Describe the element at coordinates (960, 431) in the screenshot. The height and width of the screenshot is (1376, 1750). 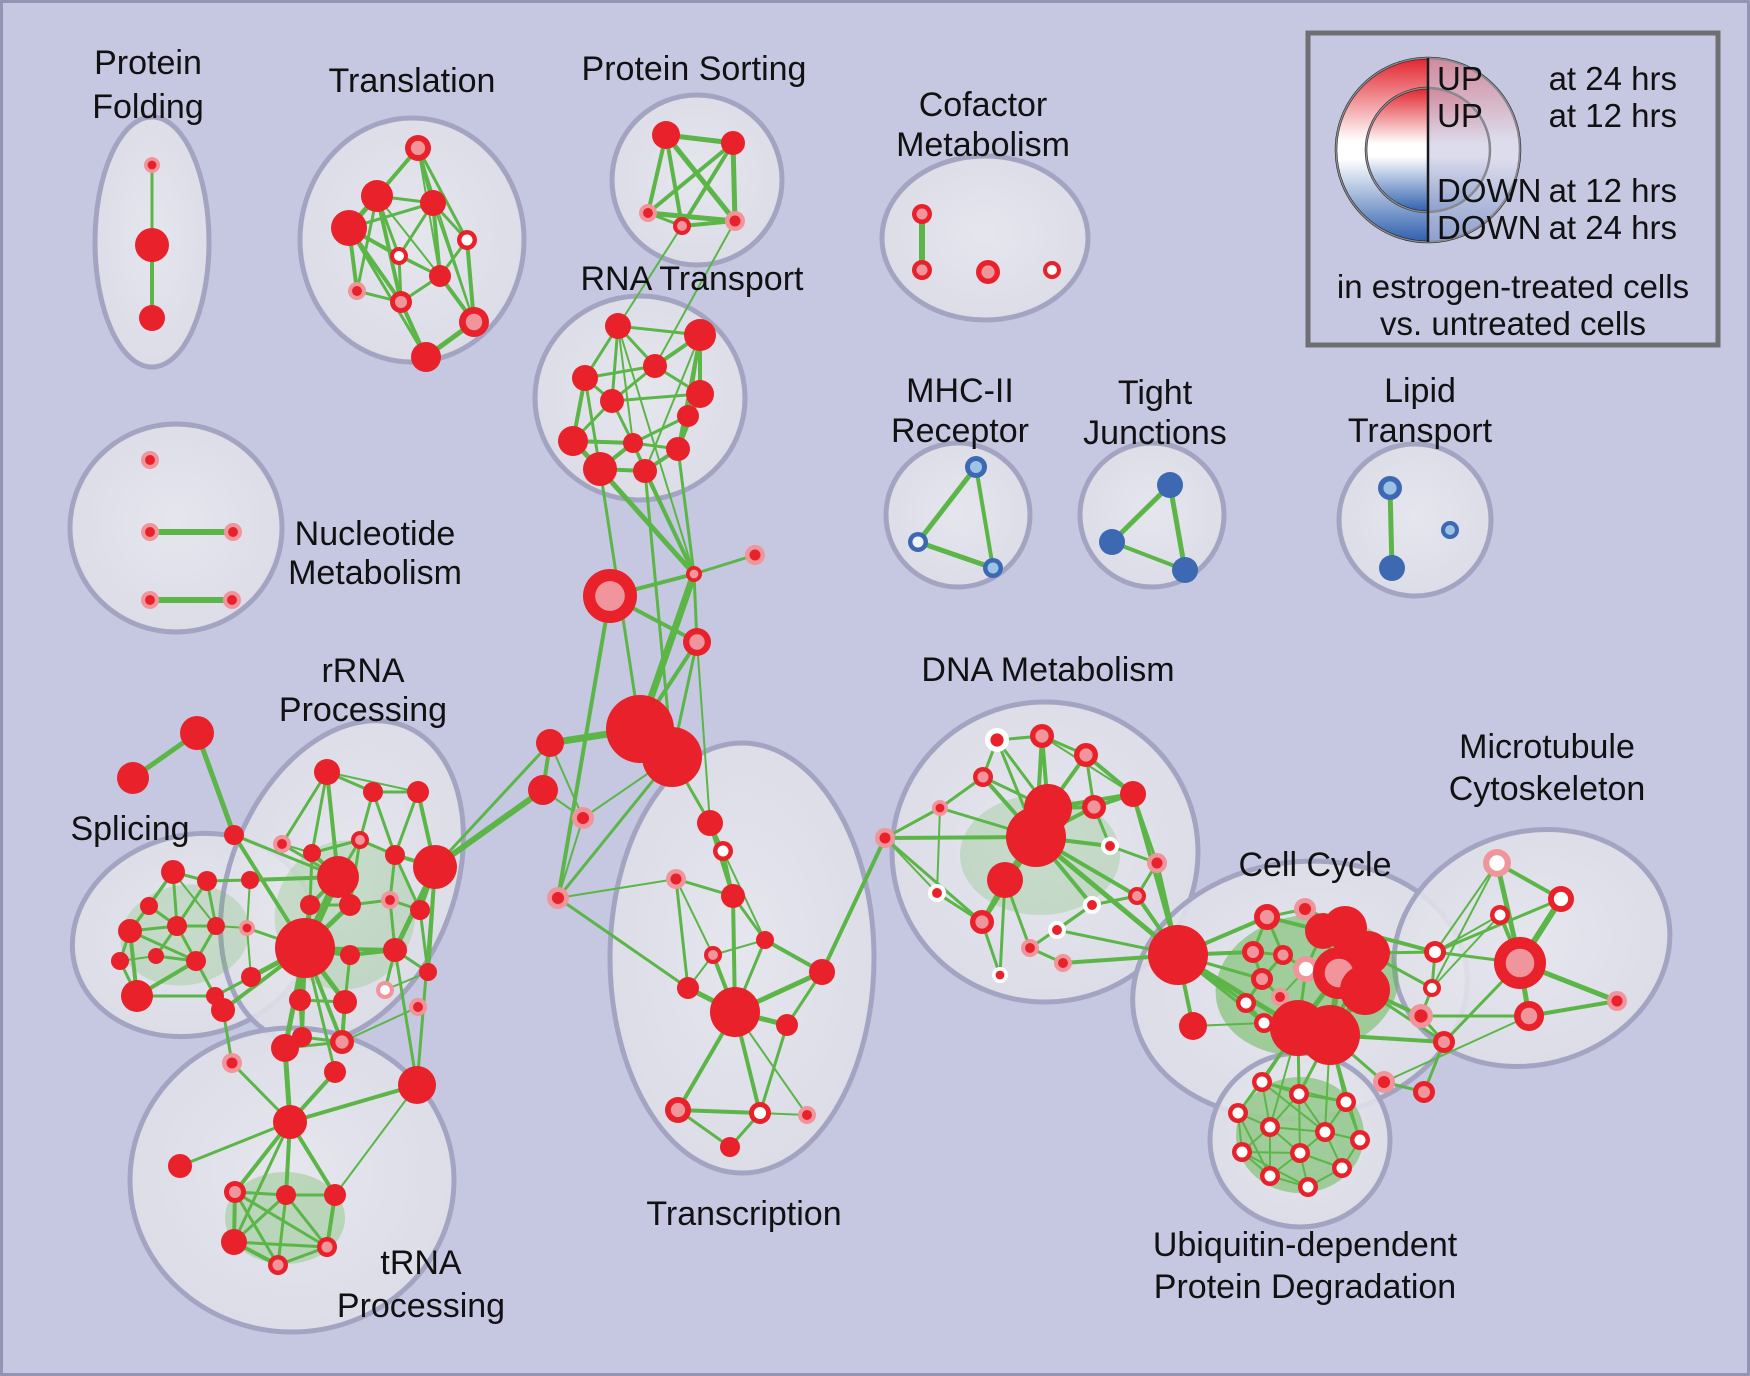
I see `cluster-label-mhc-ii-receptor-line2: Receptor` at that location.